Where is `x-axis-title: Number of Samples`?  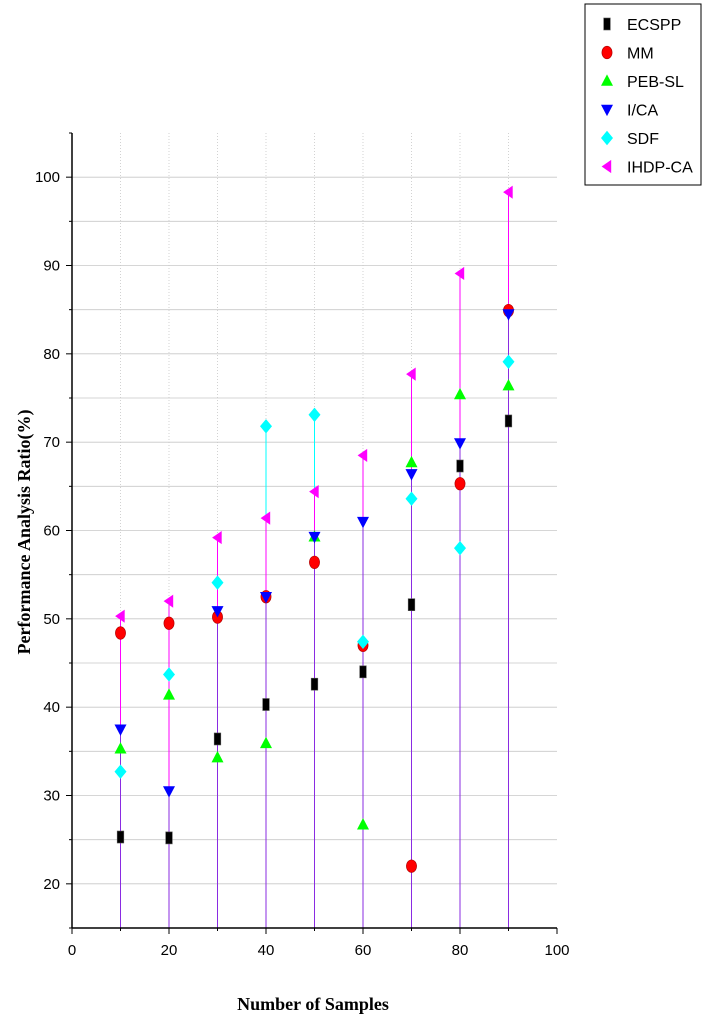 x-axis-title: Number of Samples is located at coordinates (313, 1004).